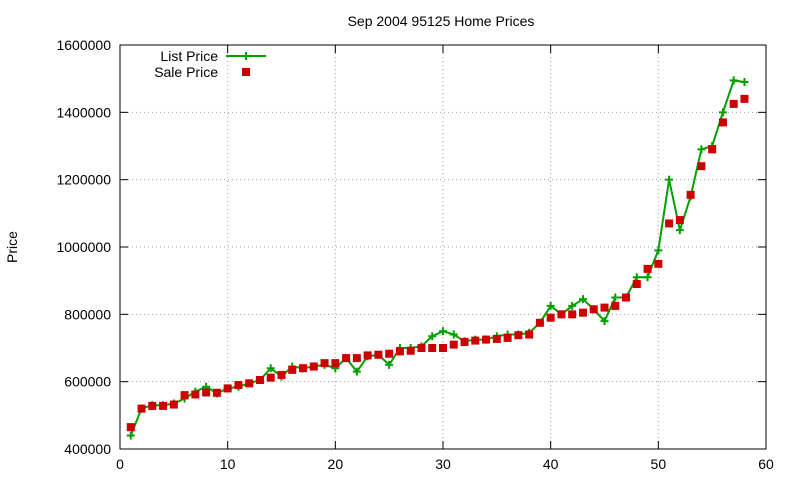 This screenshot has height=480, width=800. I want to click on legend-marker-list-price, so click(246, 56).